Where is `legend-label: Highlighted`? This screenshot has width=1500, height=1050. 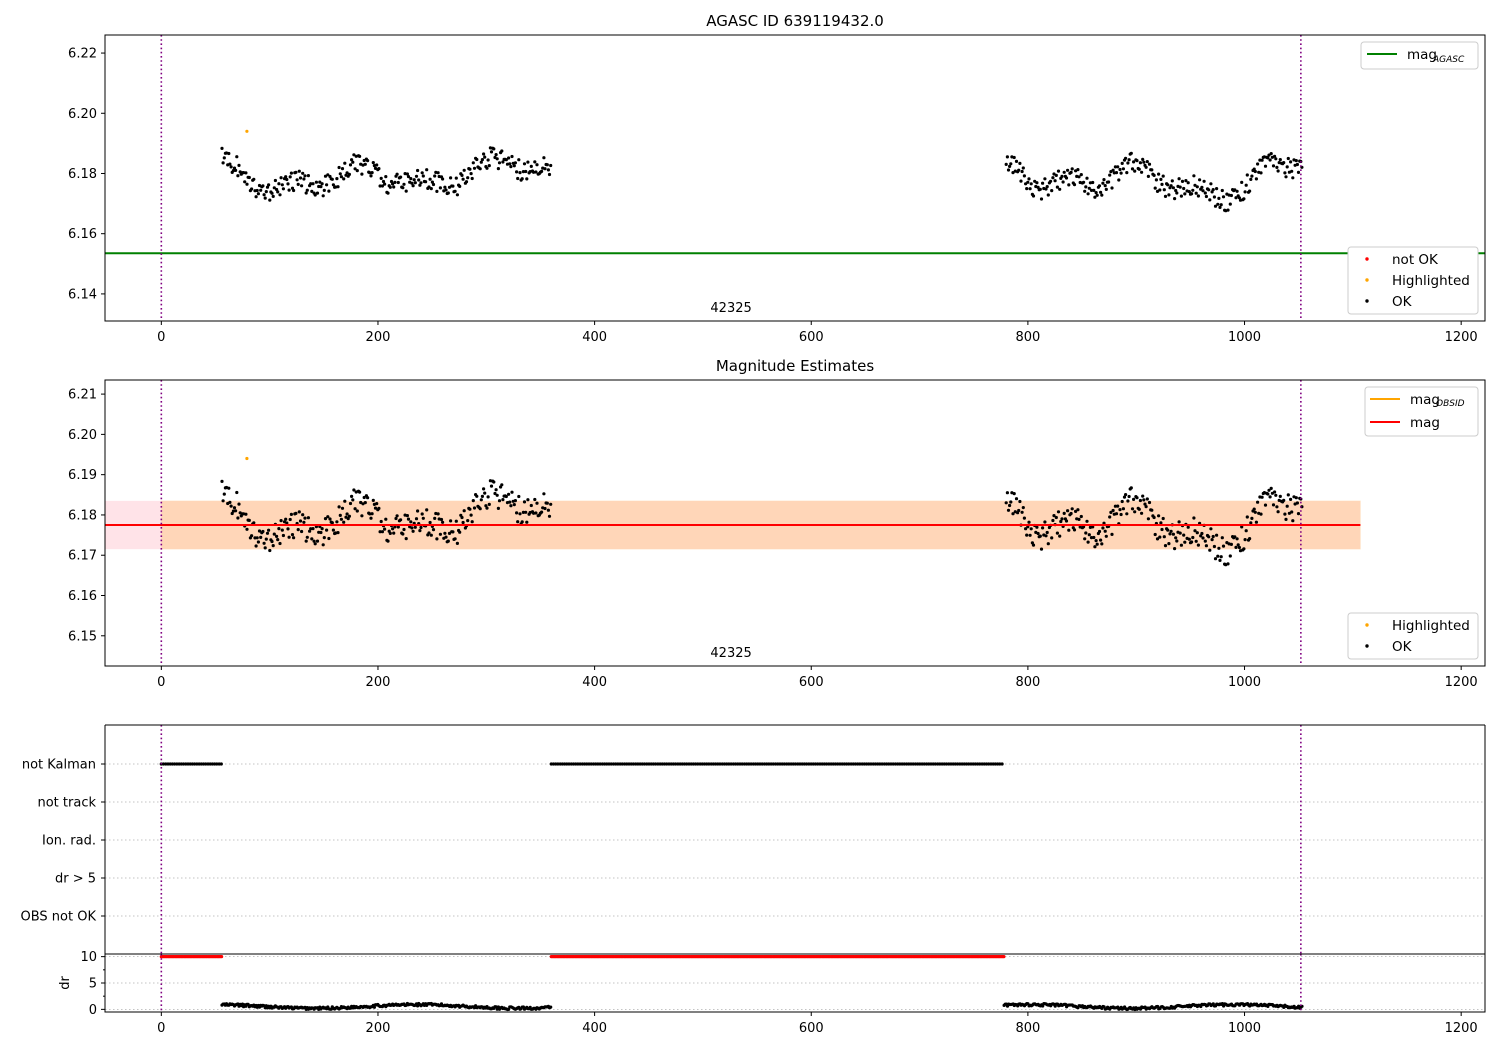
legend-label: Highlighted is located at coordinates (1431, 281).